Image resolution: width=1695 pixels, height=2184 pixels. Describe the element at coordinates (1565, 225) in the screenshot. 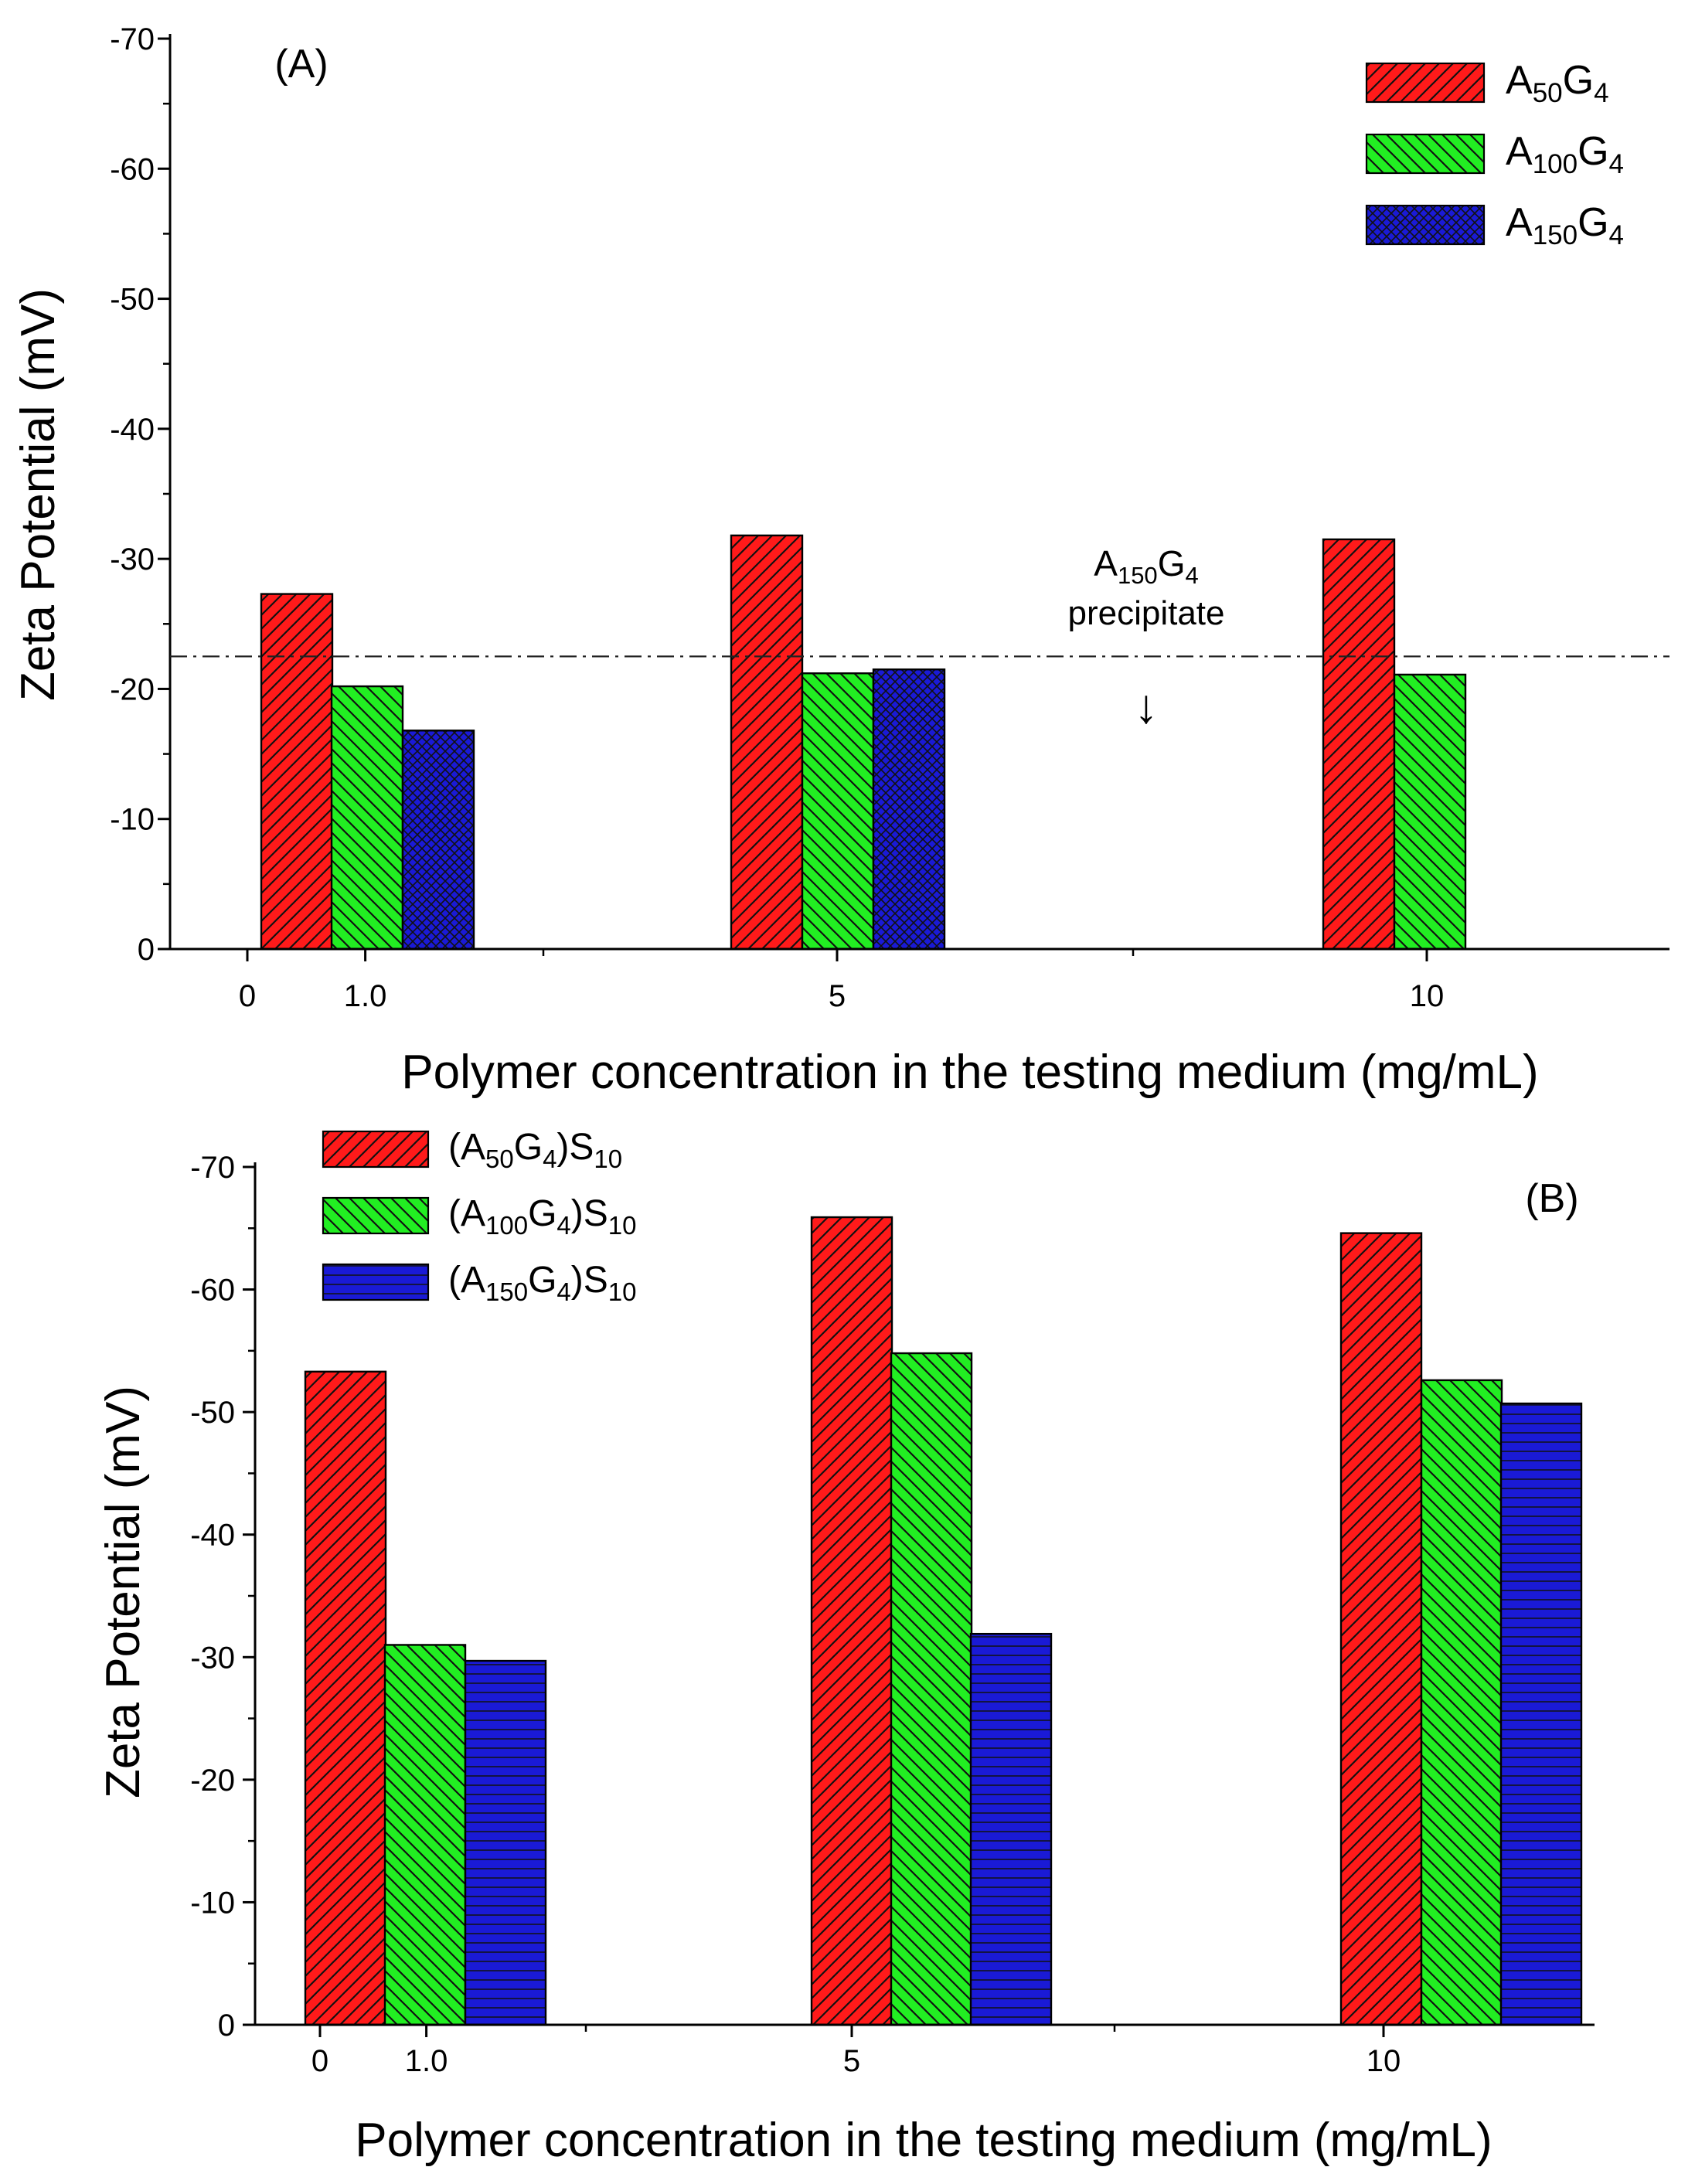

I see `legend-label: A150G4` at that location.